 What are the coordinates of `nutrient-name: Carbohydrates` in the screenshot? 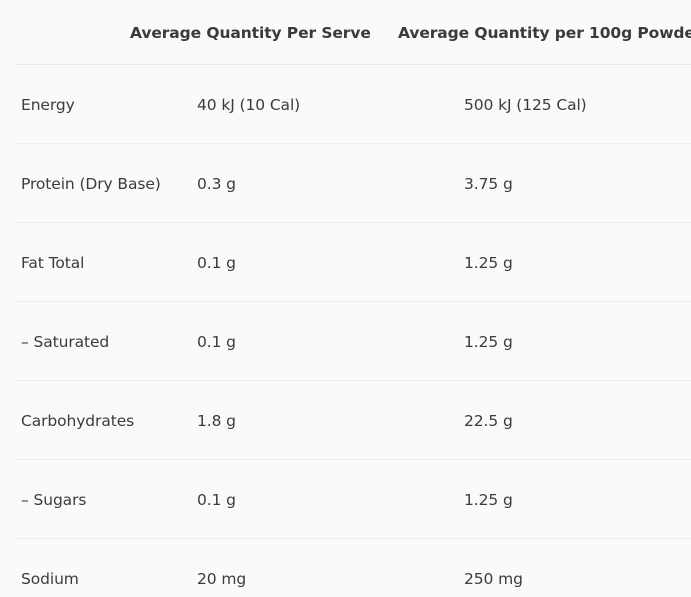 It's located at (78, 421).